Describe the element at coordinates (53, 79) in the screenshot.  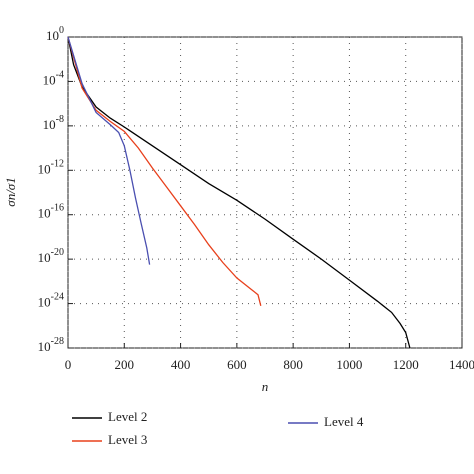
I see `y-tick-label: 10⁻⁴` at that location.